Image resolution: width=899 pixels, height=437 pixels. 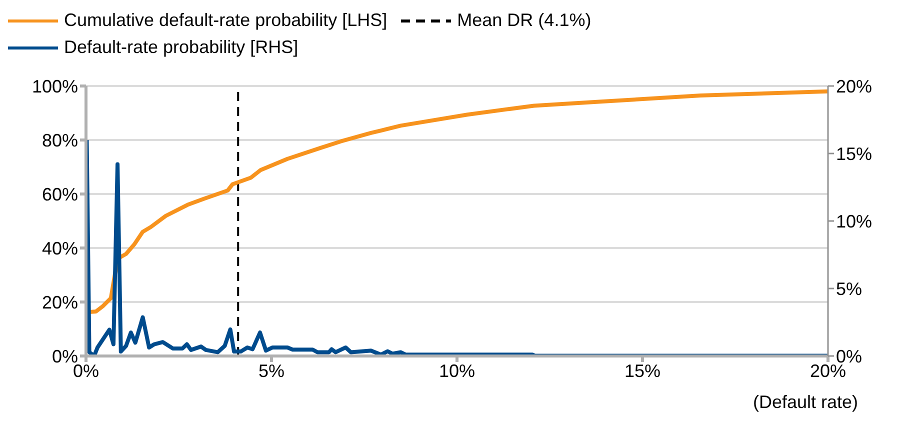 What do you see at coordinates (60, 248) in the screenshot?
I see `y-tick-label: 40%` at bounding box center [60, 248].